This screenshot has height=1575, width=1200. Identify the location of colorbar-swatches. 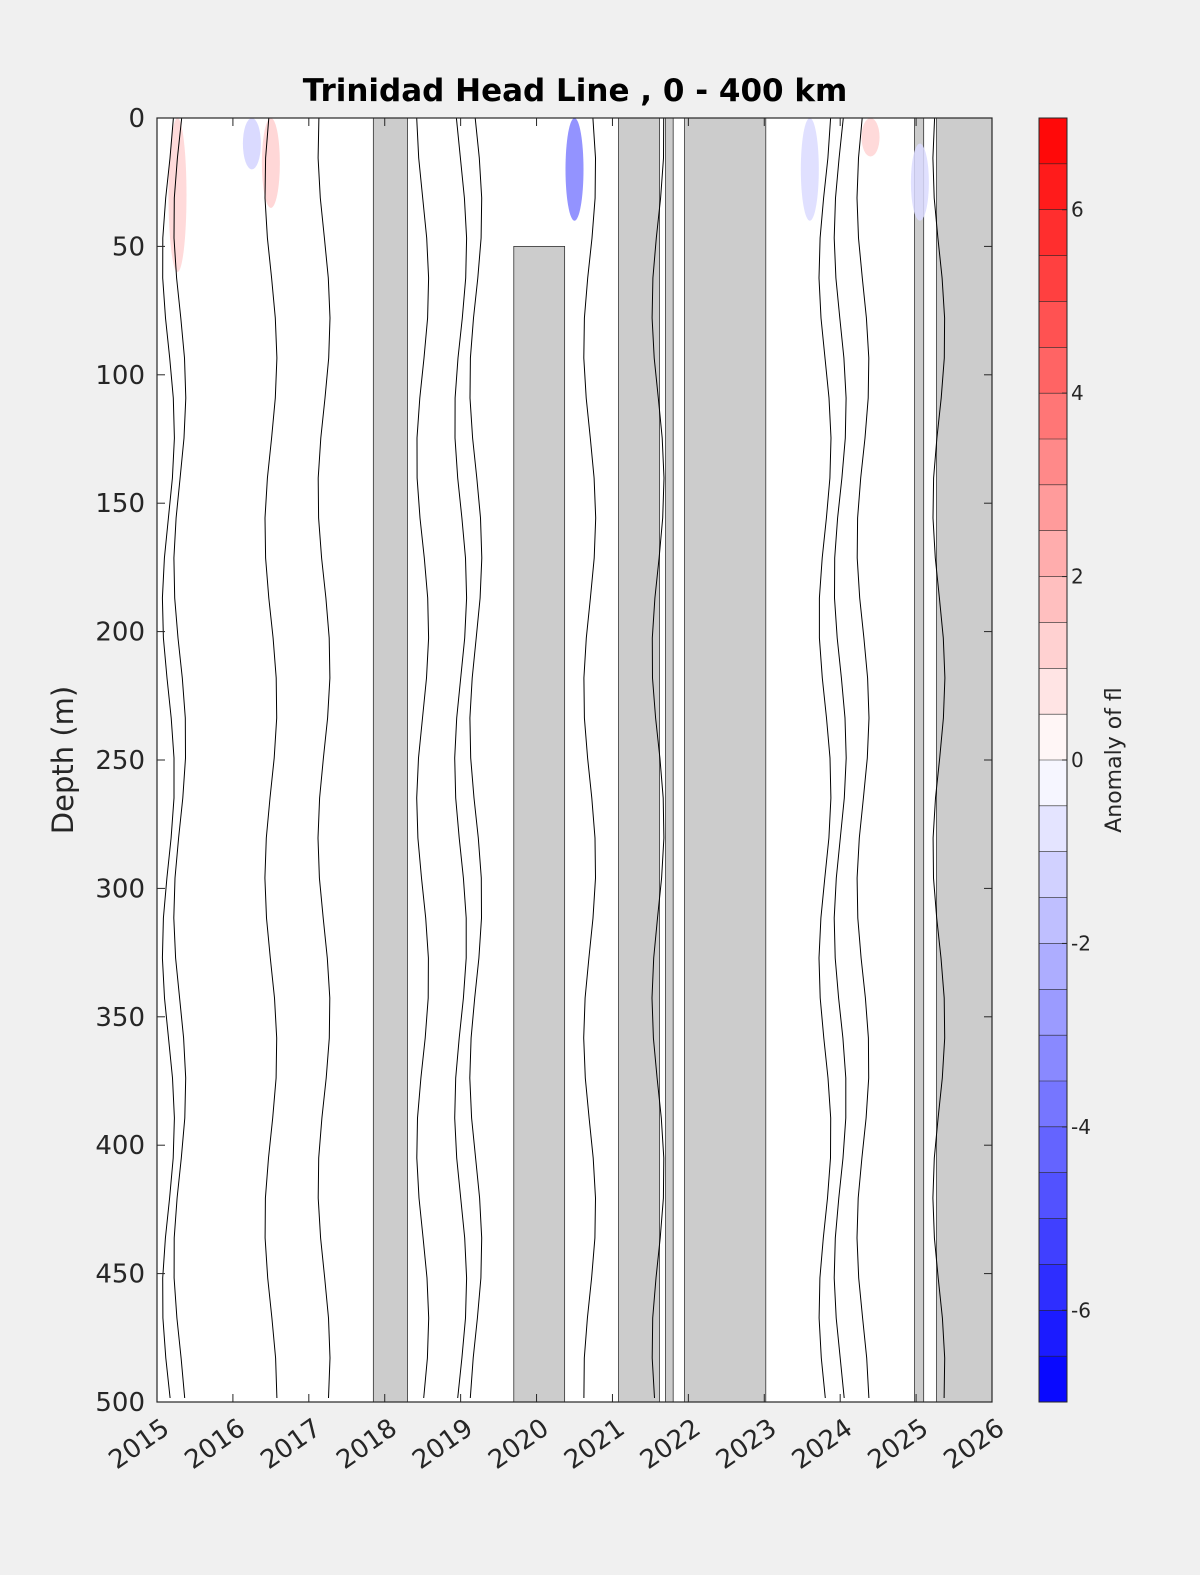
(1053, 760).